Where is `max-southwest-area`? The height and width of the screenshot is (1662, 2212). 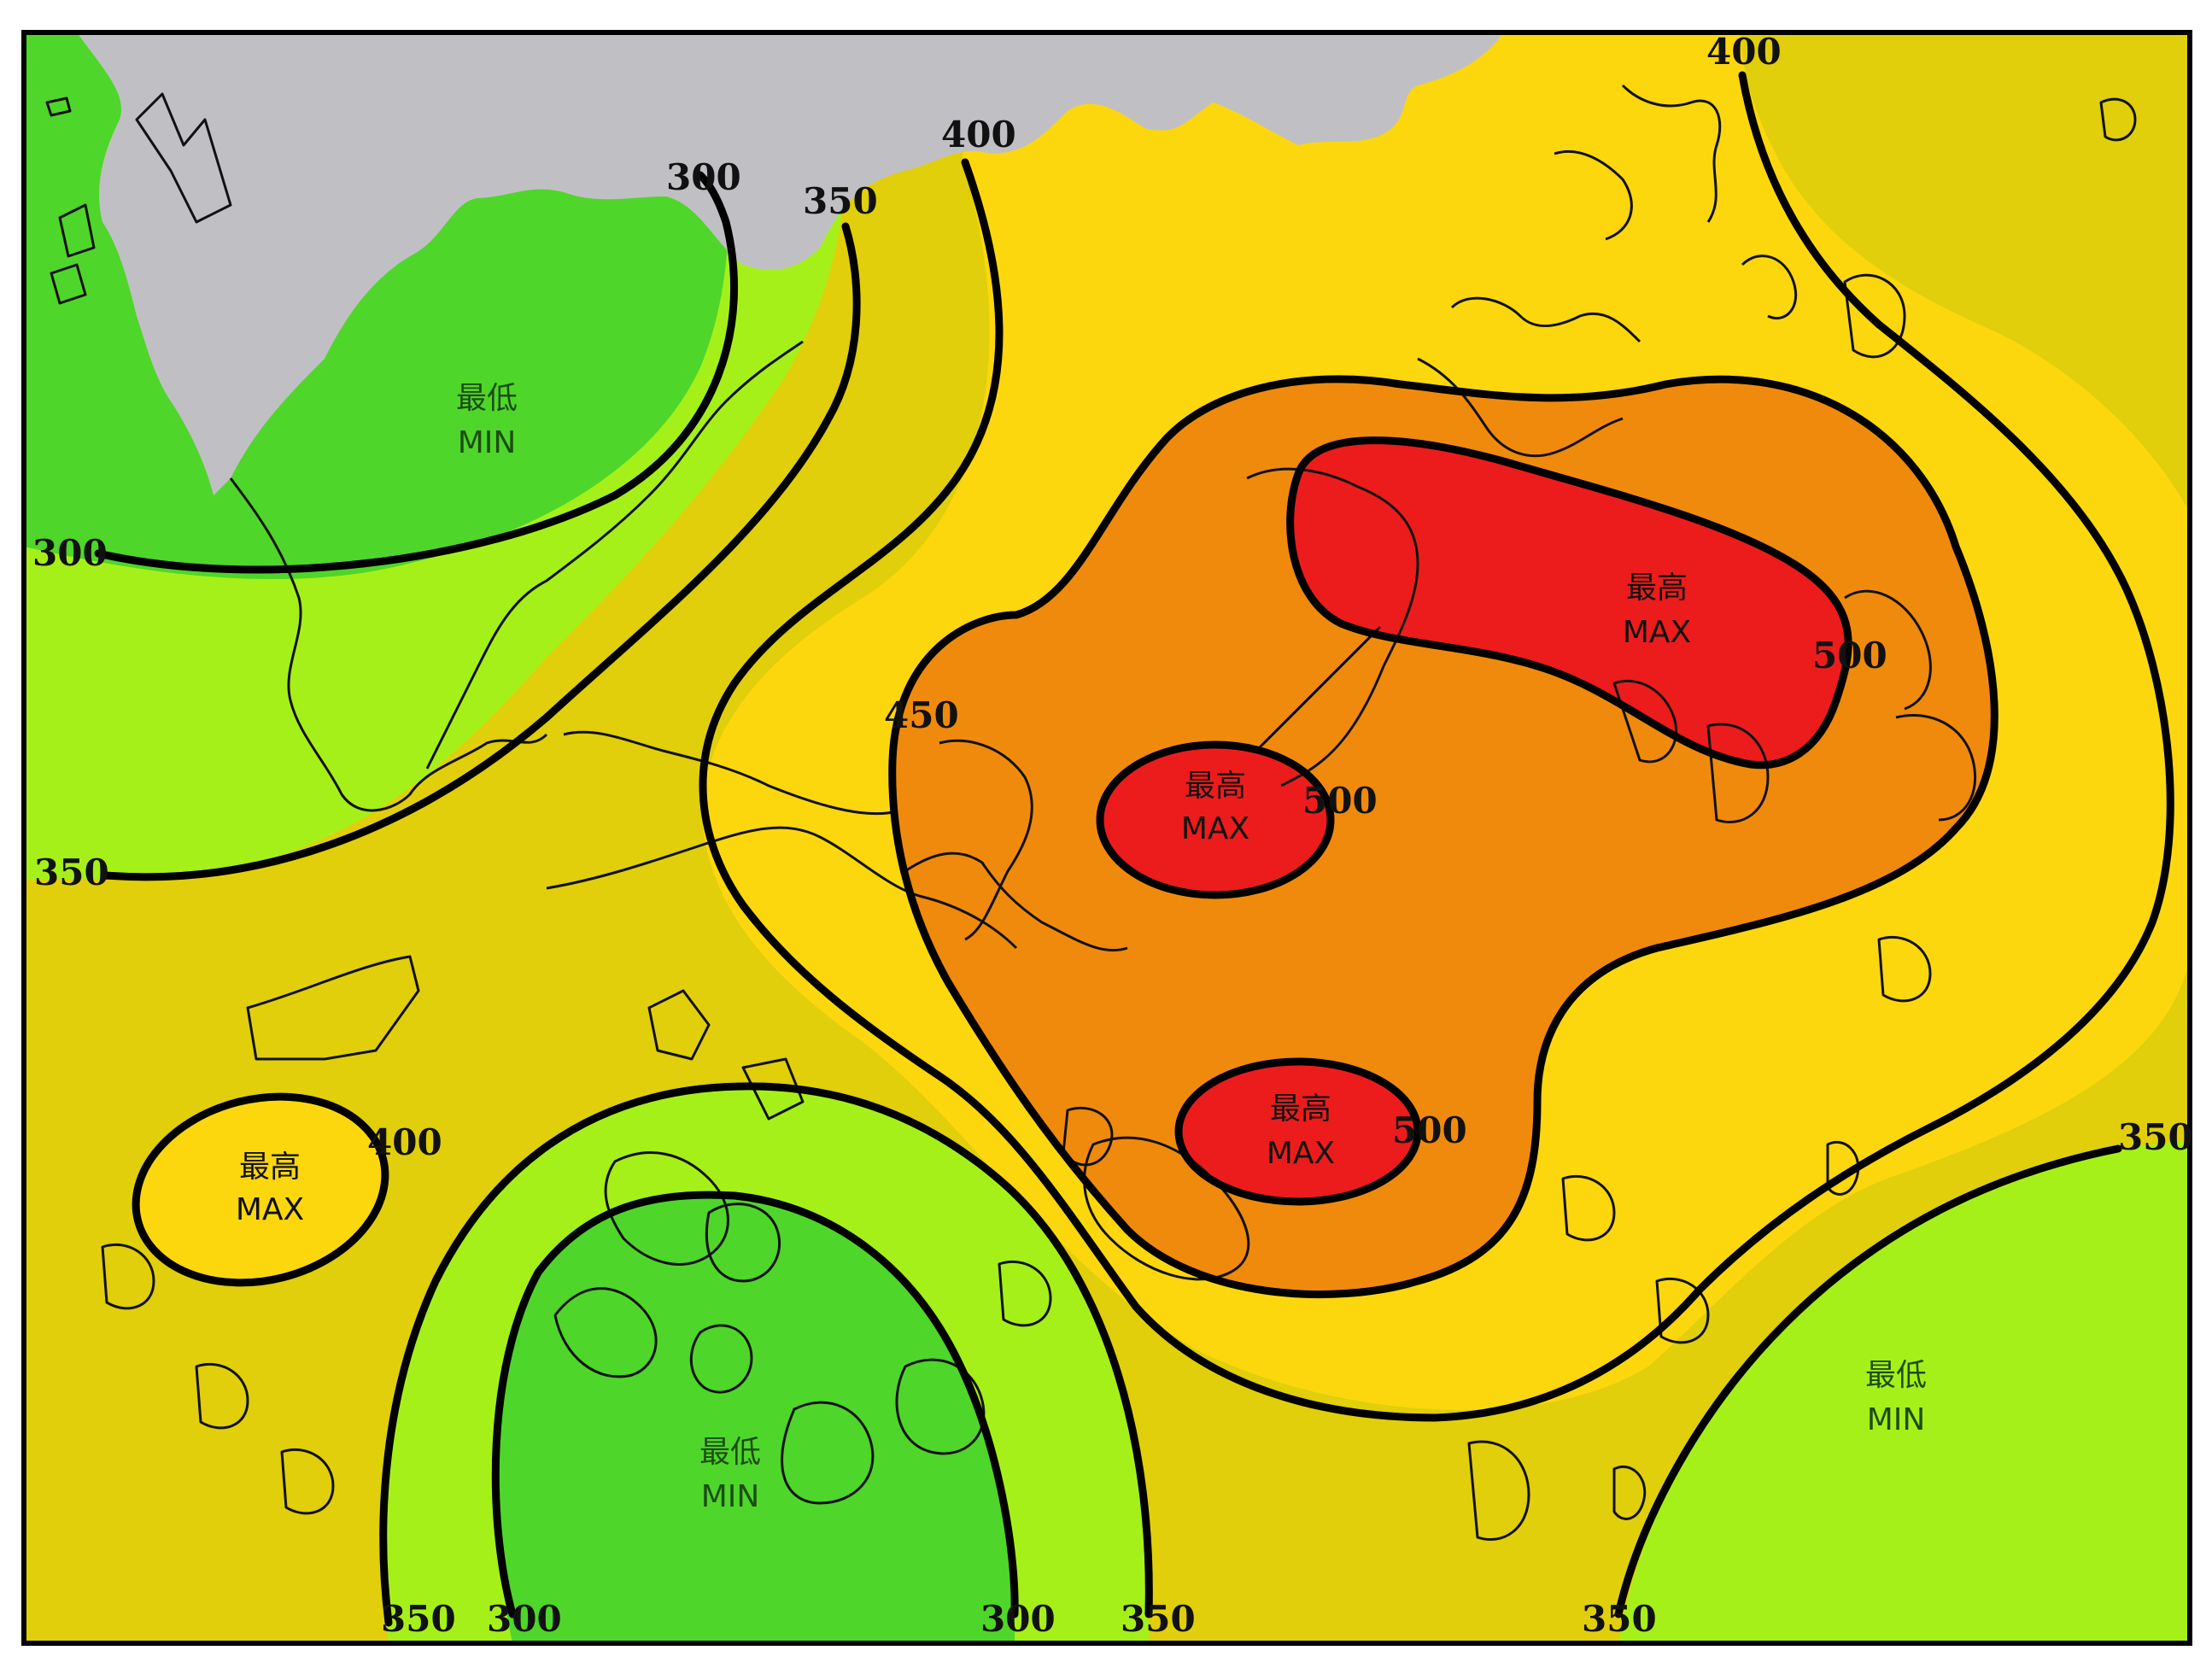 max-southwest-area is located at coordinates (261, 1190).